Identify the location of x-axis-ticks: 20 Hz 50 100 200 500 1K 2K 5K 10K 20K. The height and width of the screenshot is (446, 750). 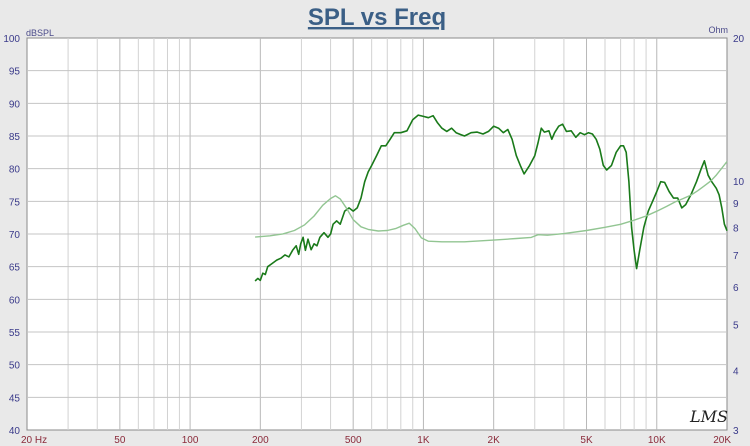
(376, 440).